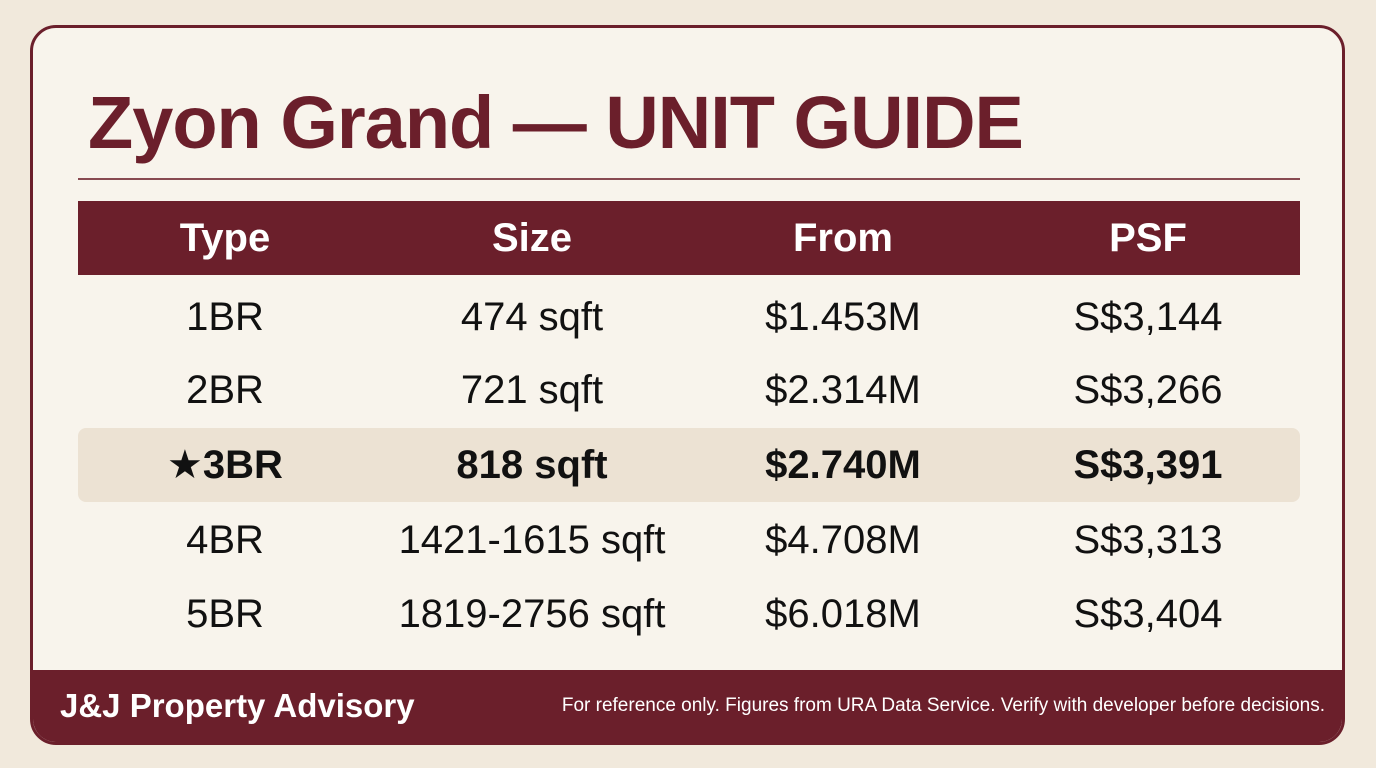 This screenshot has width=1376, height=768. What do you see at coordinates (689, 238) in the screenshot?
I see `table-header: Type Size From PSF` at bounding box center [689, 238].